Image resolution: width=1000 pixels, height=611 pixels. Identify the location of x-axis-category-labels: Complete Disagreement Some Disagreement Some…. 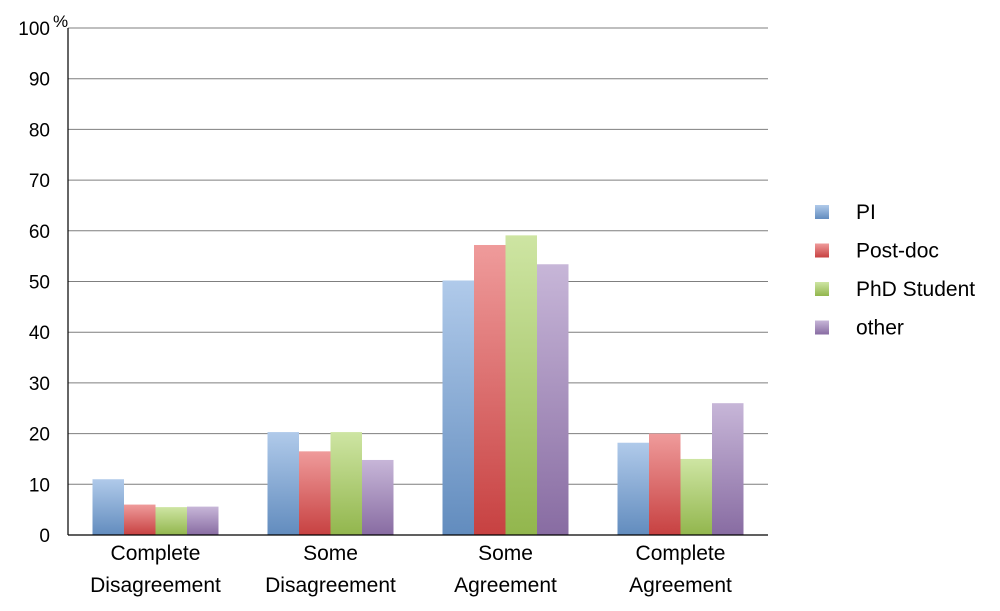
(411, 569).